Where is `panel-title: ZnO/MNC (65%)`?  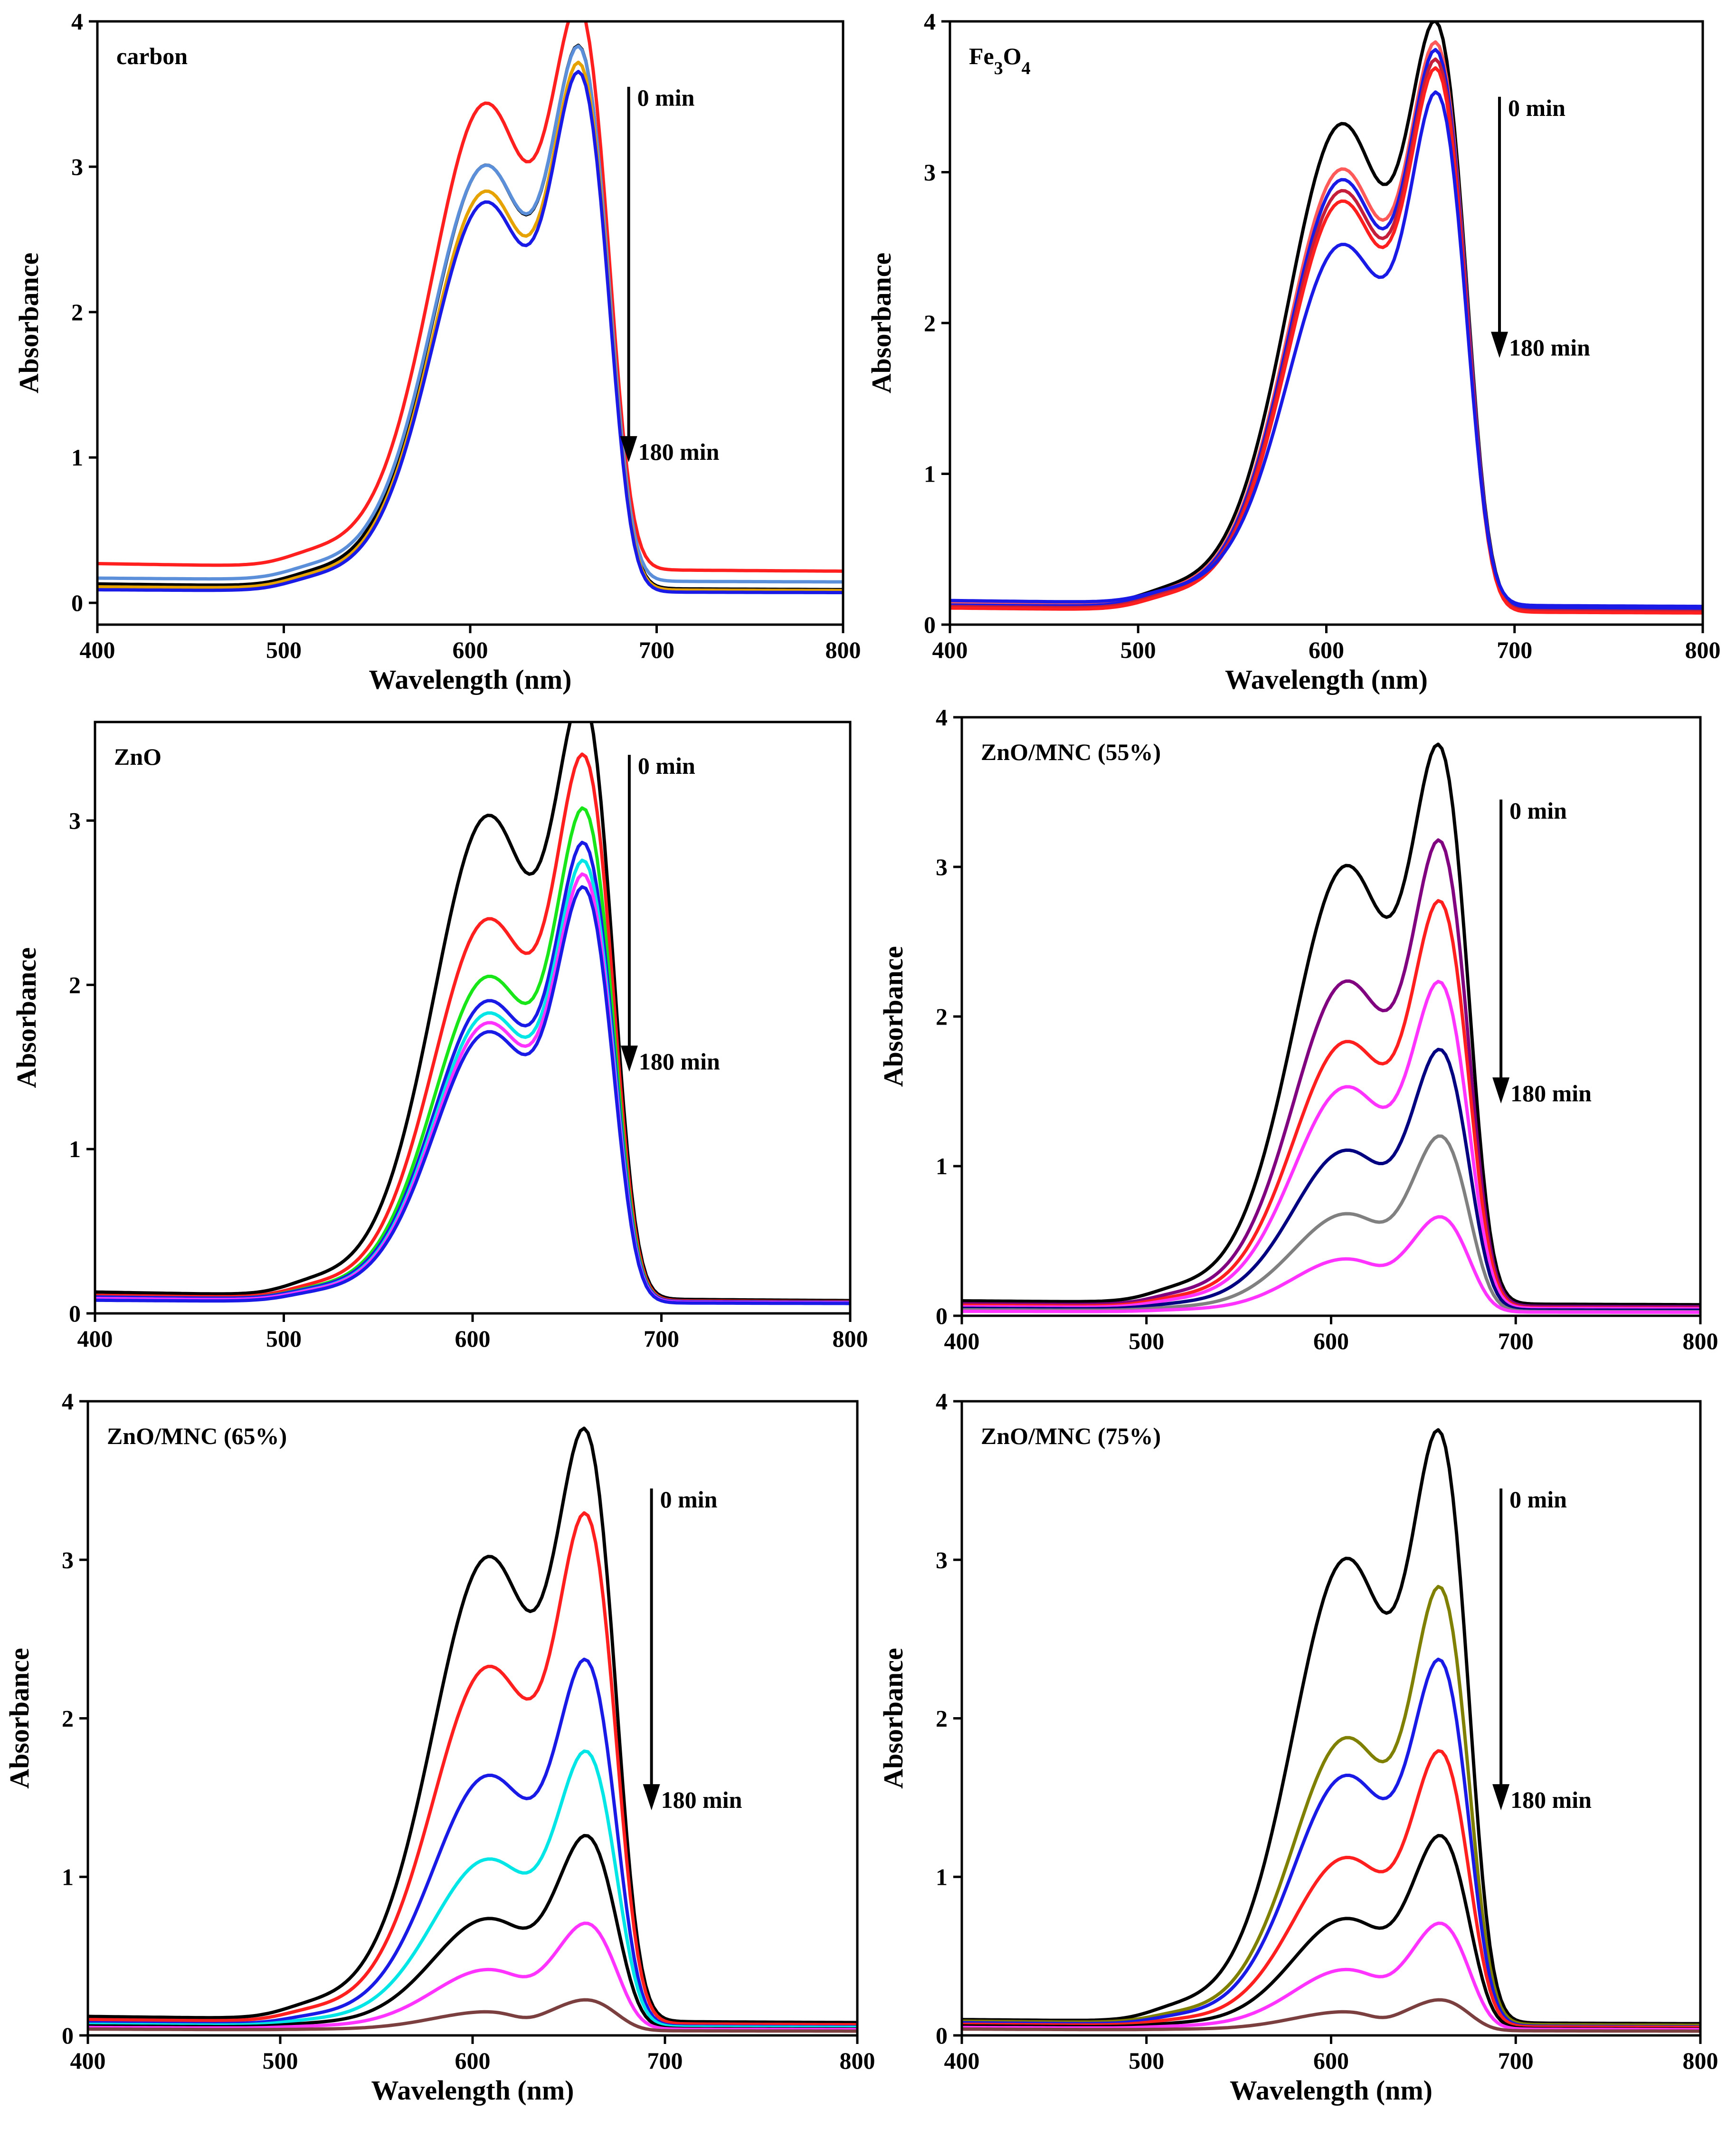 panel-title: ZnO/MNC (65%) is located at coordinates (197, 1436).